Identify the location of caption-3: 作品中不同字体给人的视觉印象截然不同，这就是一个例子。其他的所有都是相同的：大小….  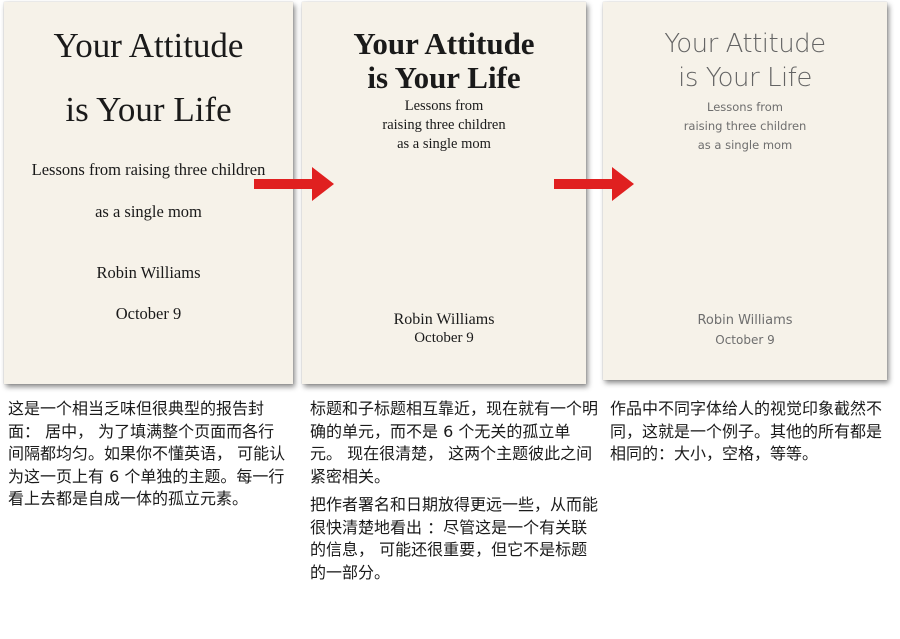
(751, 435).